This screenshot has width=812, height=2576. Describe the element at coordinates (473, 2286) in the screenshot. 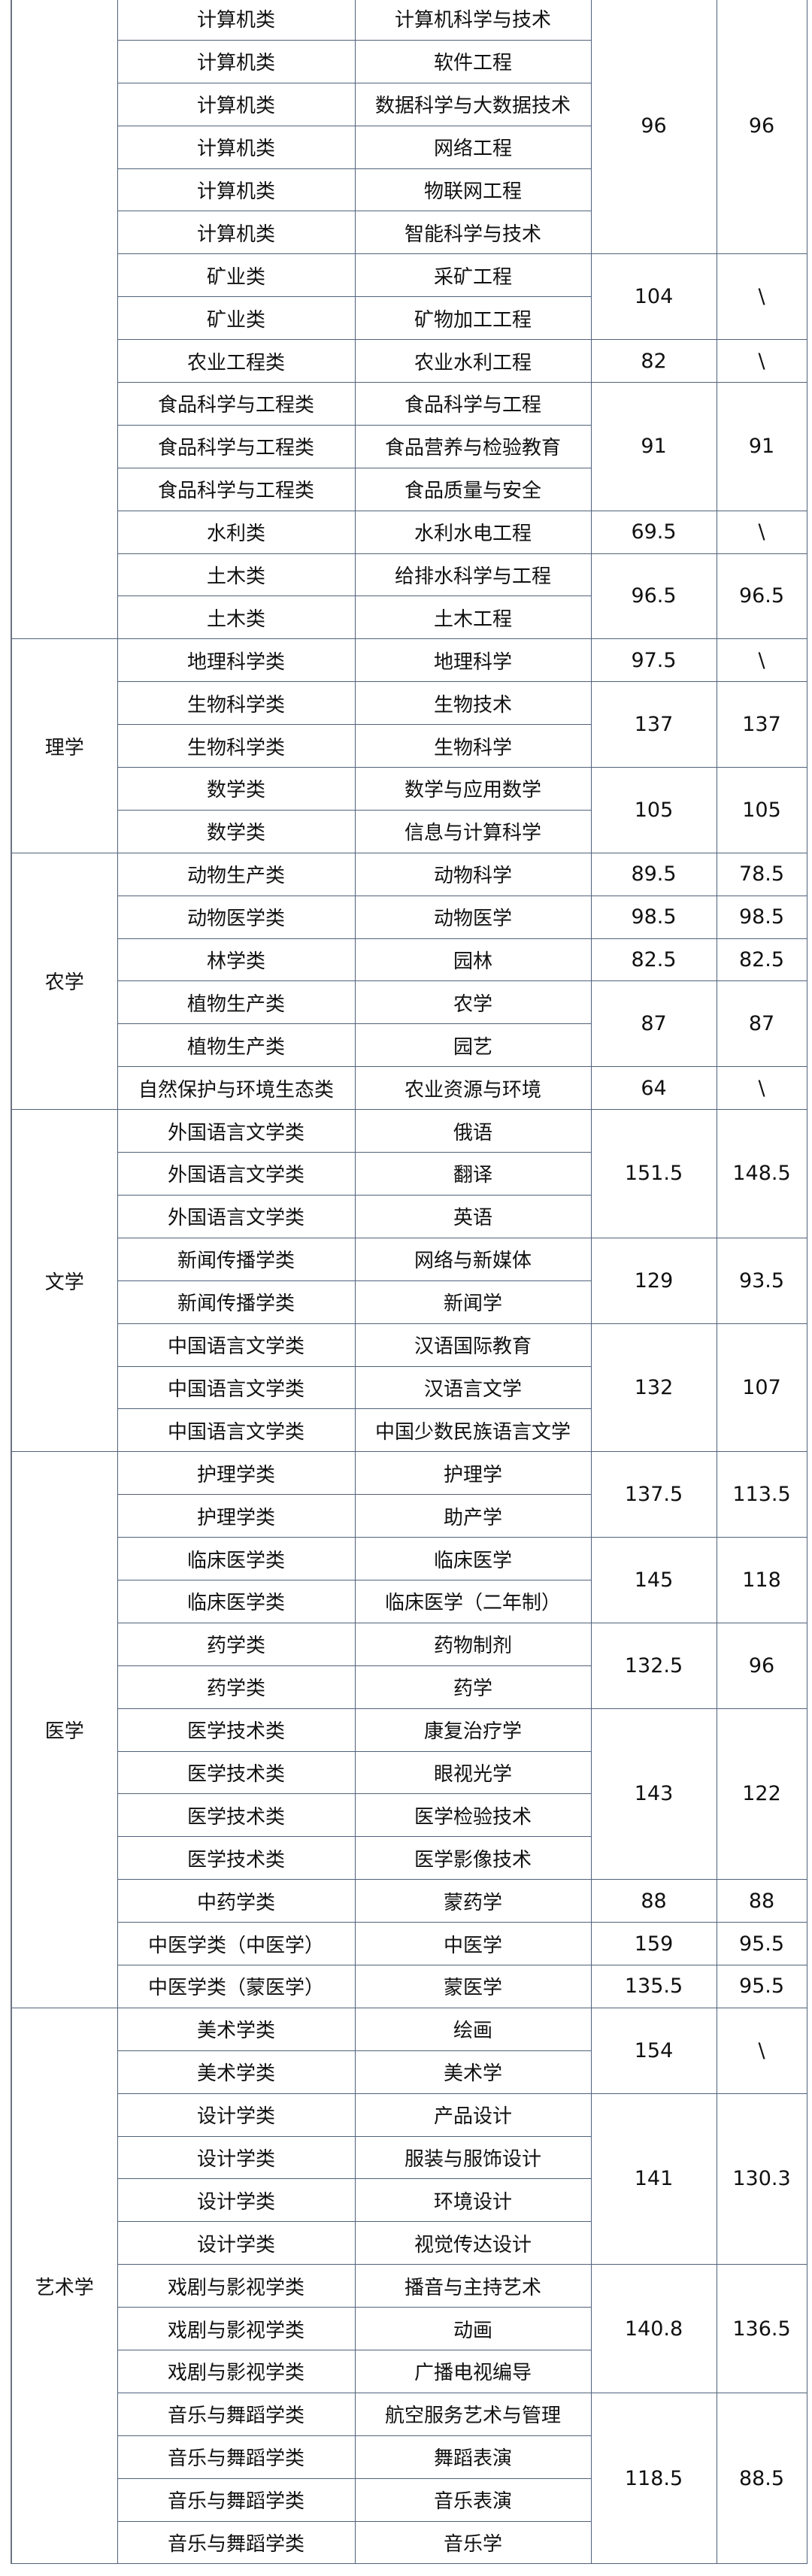

I see `major-cell: 播音与主持艺术` at that location.